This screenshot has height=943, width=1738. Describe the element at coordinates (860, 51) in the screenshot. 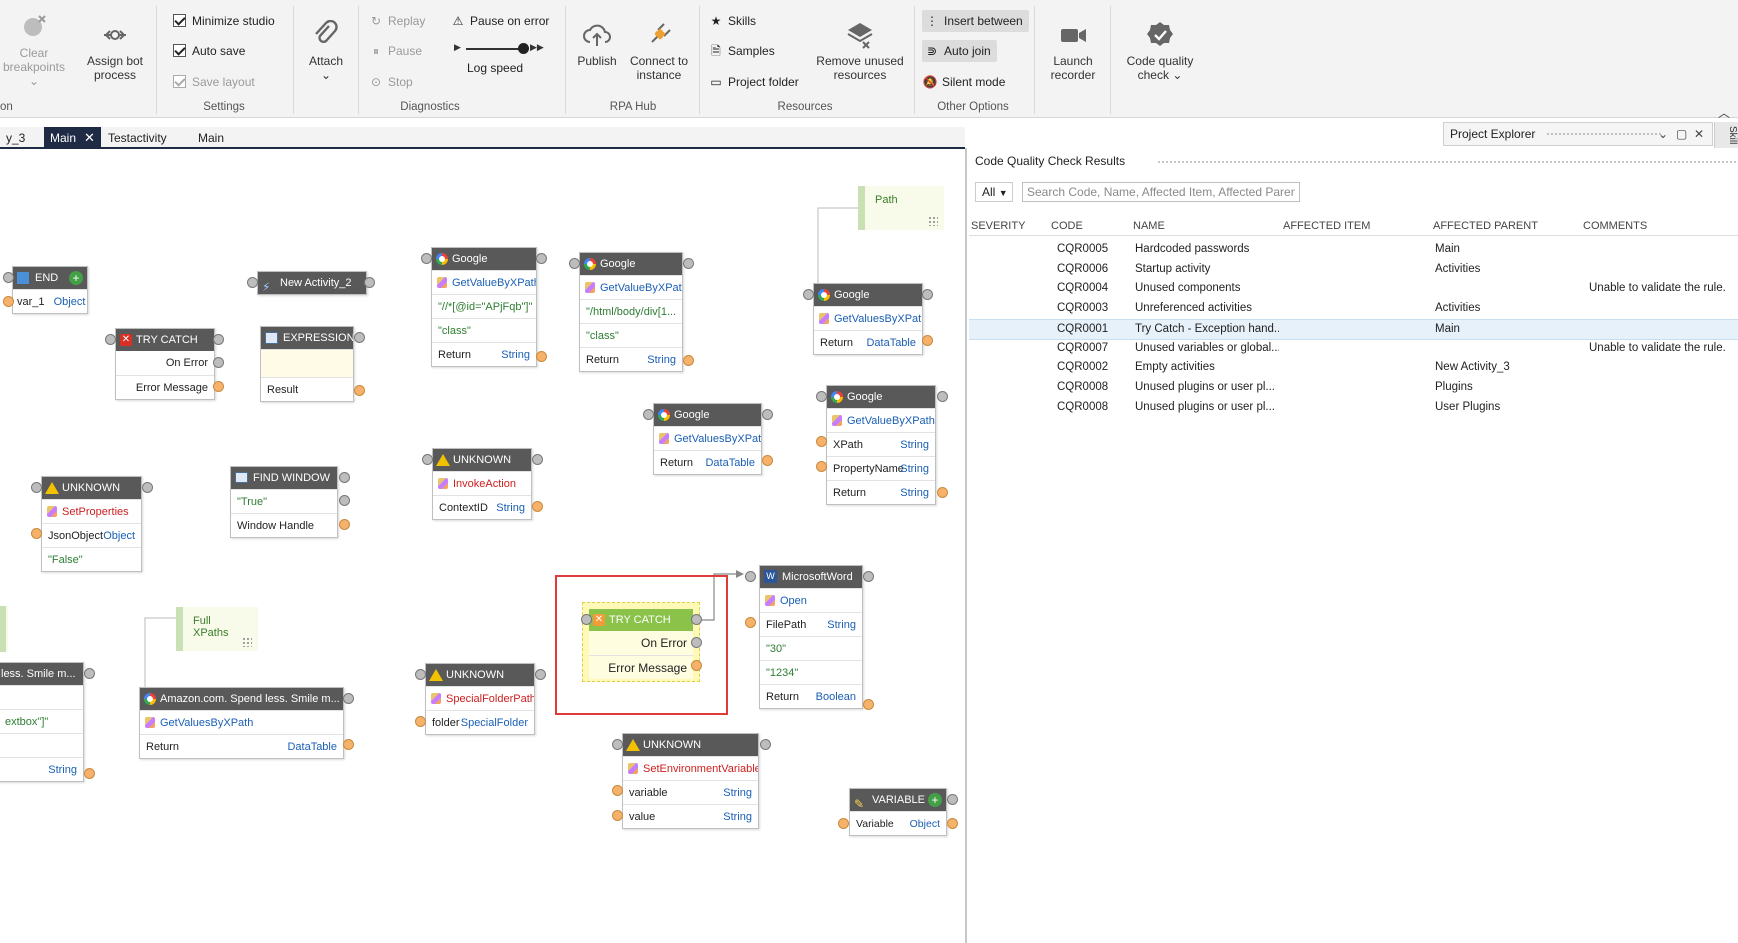

I see `remove-unused-resources-button: Remove unused resources` at that location.